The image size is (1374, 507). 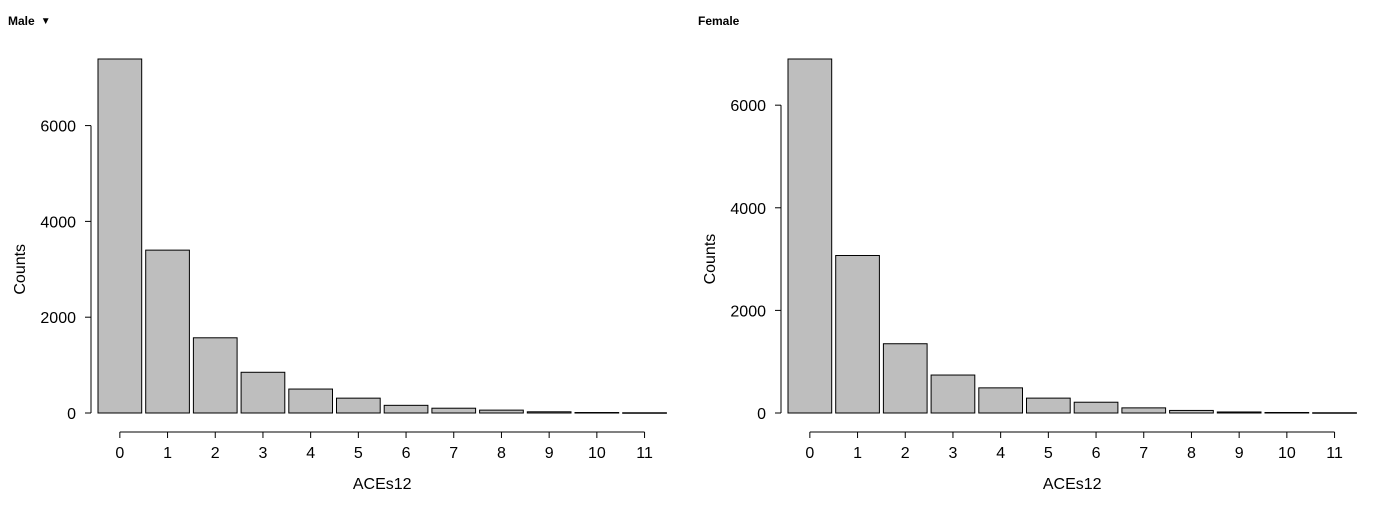 I want to click on male-panel-header: Male ▼, so click(x=29, y=21).